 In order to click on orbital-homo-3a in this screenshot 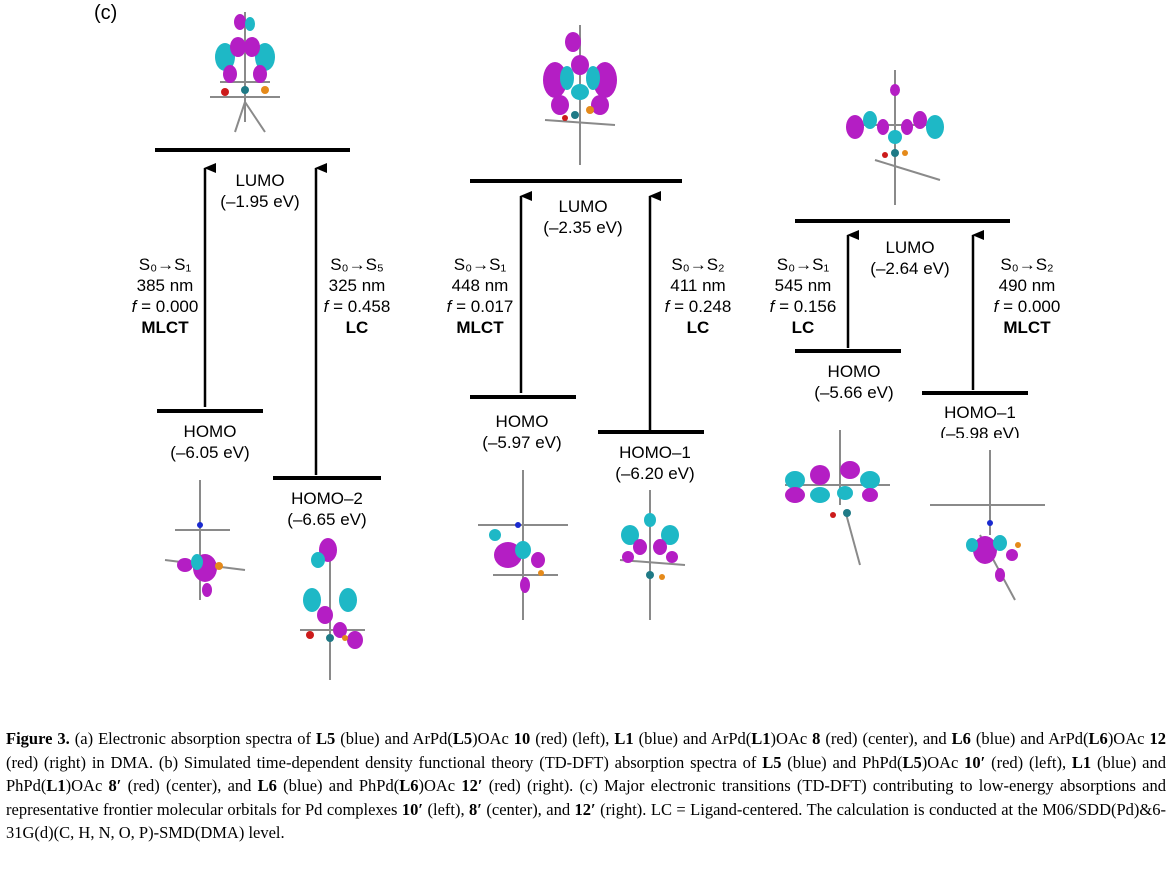, I will do `click(837, 498)`.